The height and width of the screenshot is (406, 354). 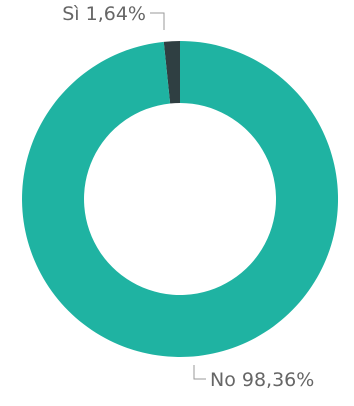 What do you see at coordinates (157, 21) in the screenshot?
I see `leader-line-si` at bounding box center [157, 21].